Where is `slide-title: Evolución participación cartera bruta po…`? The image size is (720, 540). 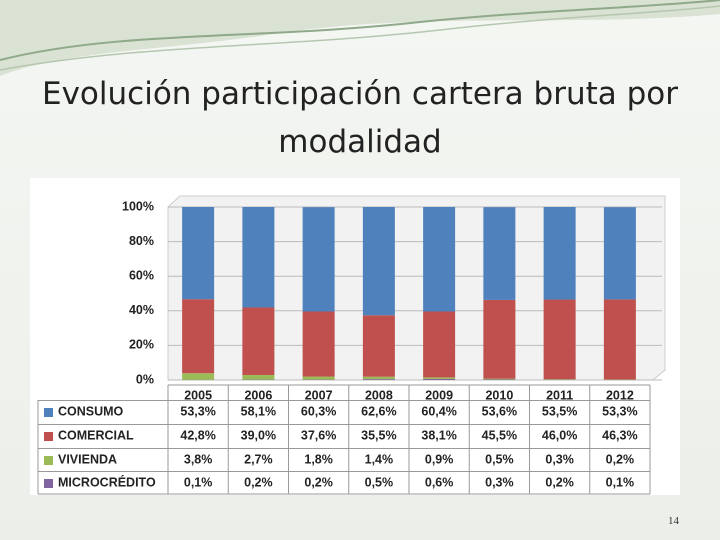
slide-title: Evolución participación cartera bruta po… is located at coordinates (360, 118).